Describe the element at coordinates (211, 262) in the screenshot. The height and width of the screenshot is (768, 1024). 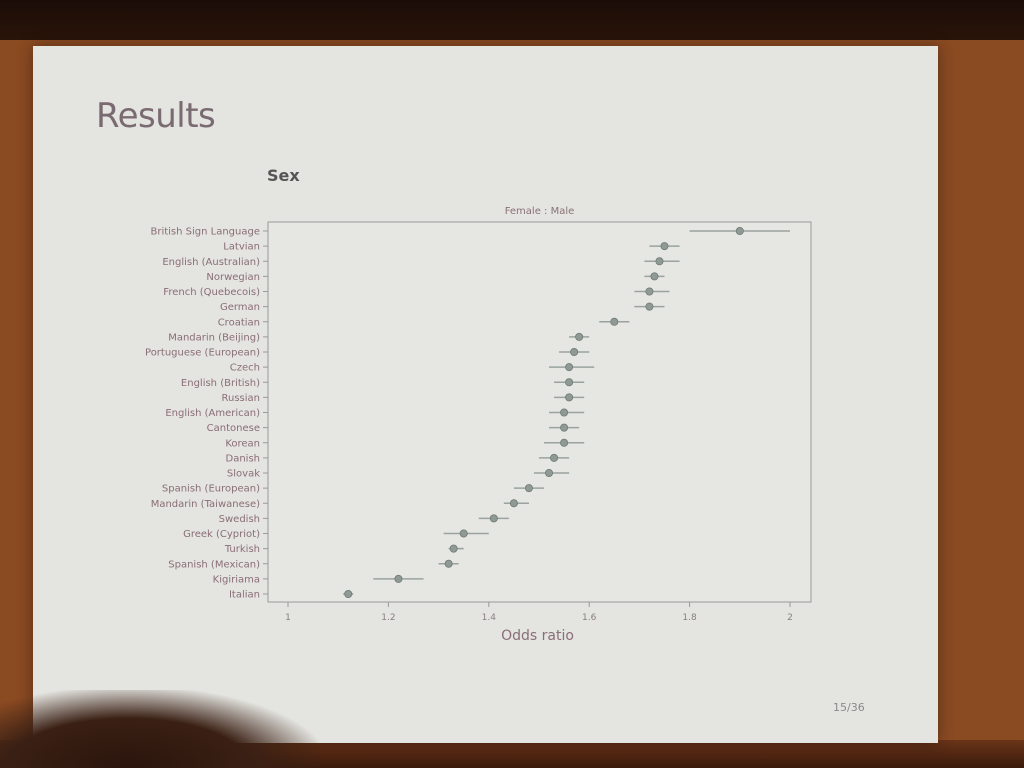
I see `y-tick-label: English (Australian)` at that location.